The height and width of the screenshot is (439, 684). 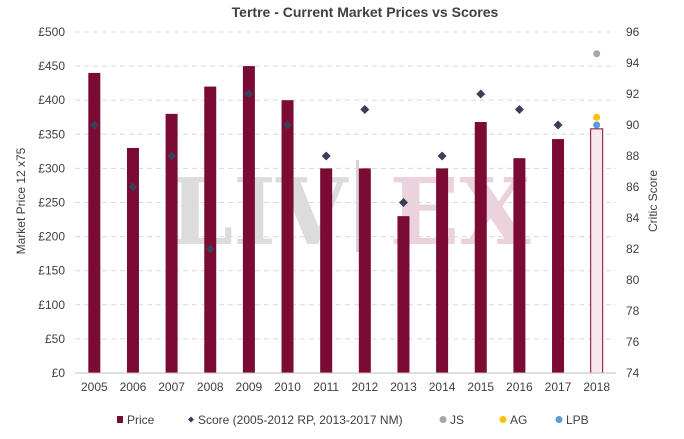 What do you see at coordinates (326, 387) in the screenshot?
I see `x-tick-label: 2011` at bounding box center [326, 387].